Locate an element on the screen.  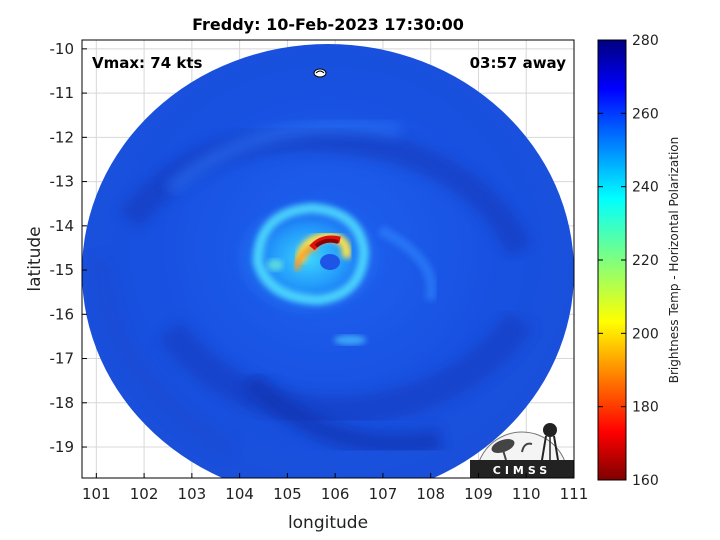
time-away-label: 03:57 away is located at coordinates (518, 63).